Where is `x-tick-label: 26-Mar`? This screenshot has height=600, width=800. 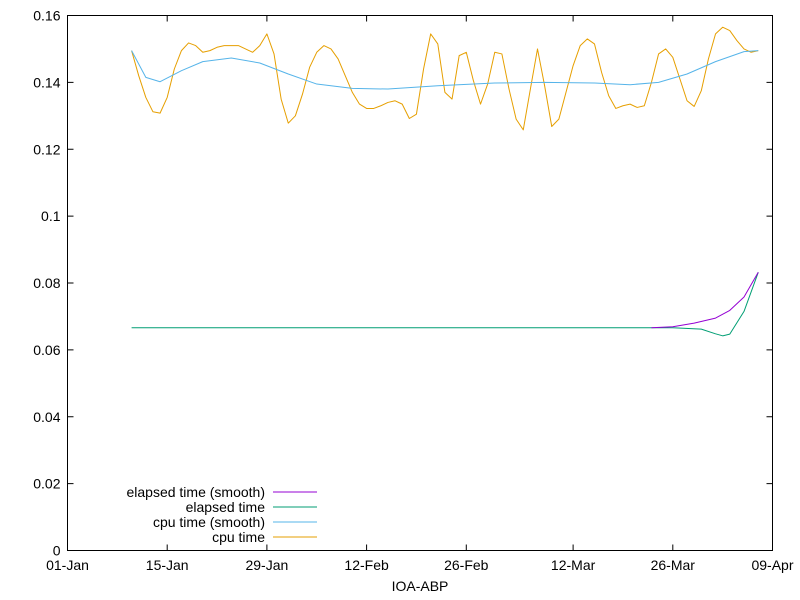 x-tick-label: 26-Mar is located at coordinates (673, 565).